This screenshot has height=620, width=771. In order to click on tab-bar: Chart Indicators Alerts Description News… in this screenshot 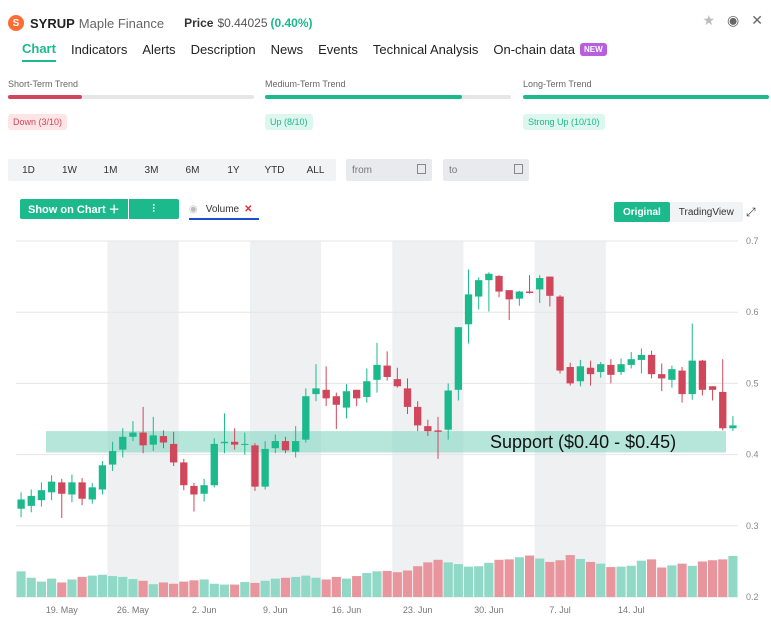, I will do `click(314, 51)`.